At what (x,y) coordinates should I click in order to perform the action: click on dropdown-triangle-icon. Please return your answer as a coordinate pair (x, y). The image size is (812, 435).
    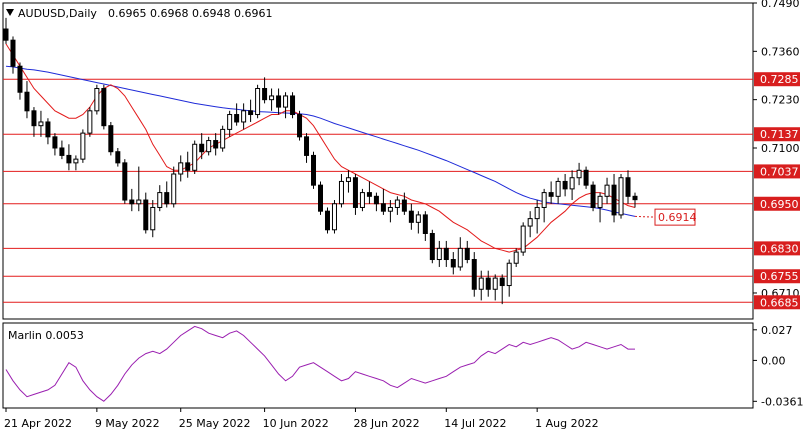
    Looking at the image, I should click on (10, 12).